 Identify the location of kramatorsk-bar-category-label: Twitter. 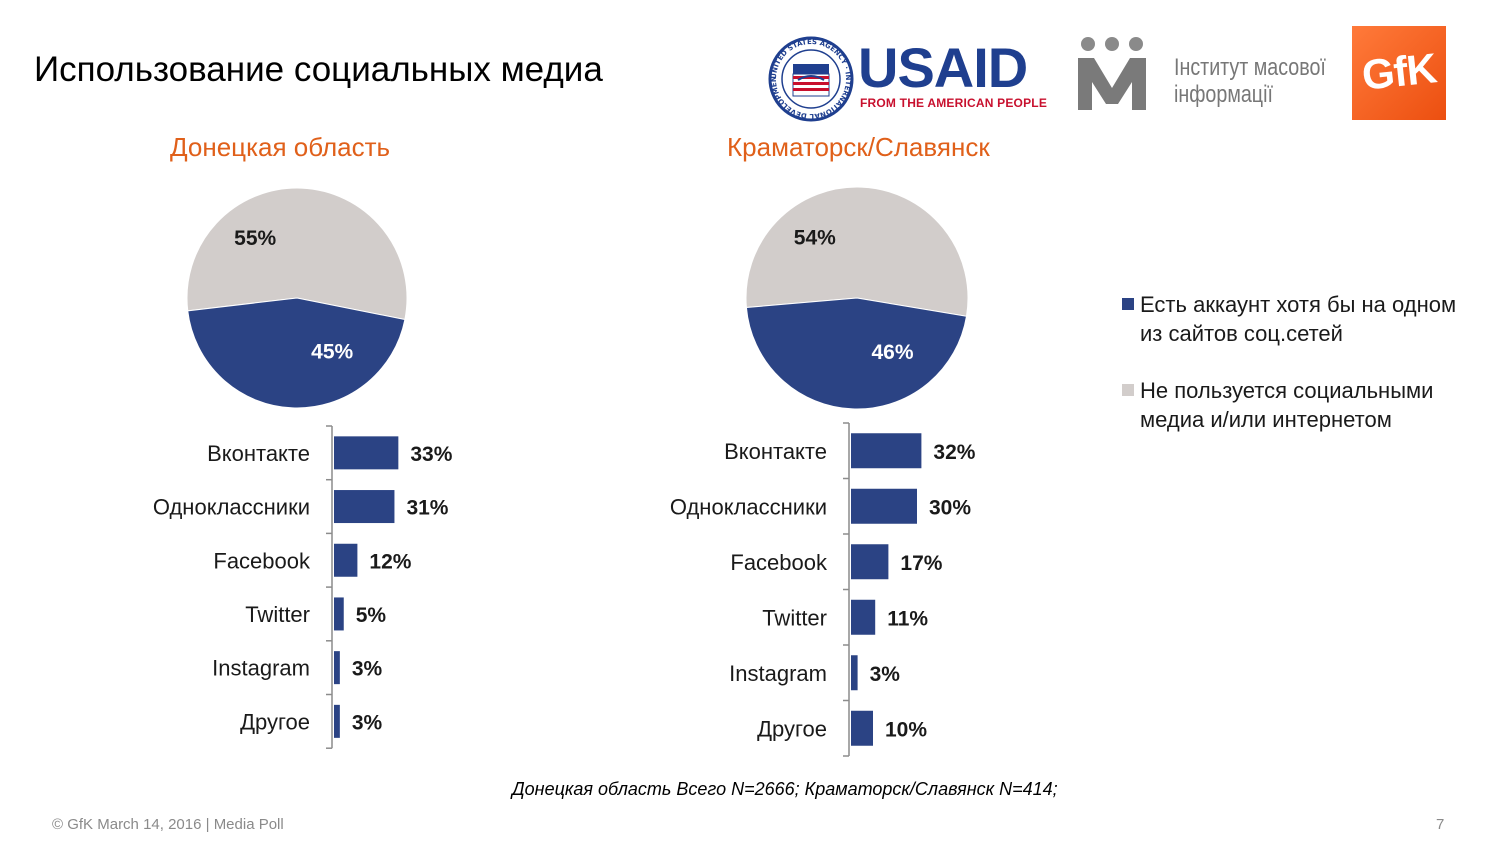
(794, 617).